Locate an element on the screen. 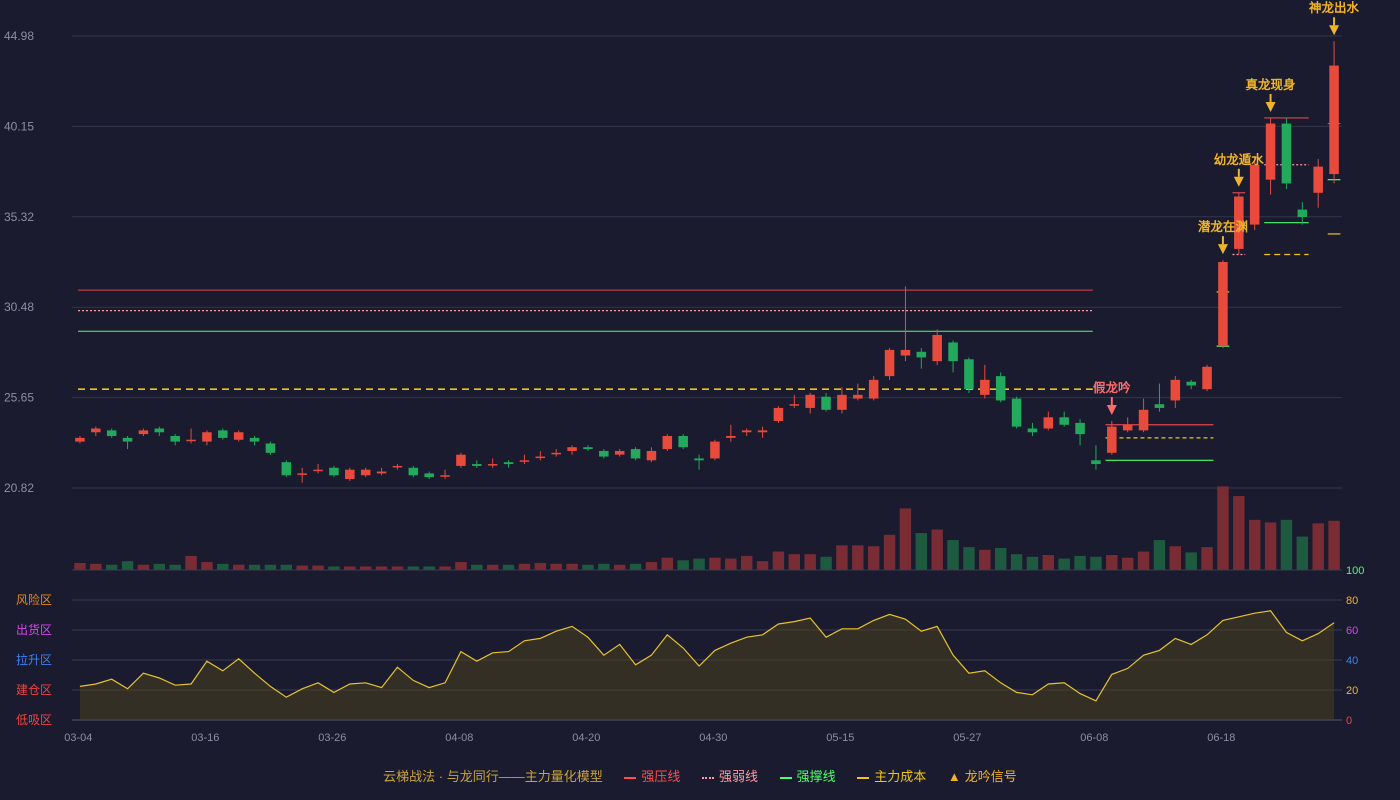 Image resolution: width=1400 pixels, height=800 pixels. oscillator-zone-label: 出货区 is located at coordinates (34, 629).